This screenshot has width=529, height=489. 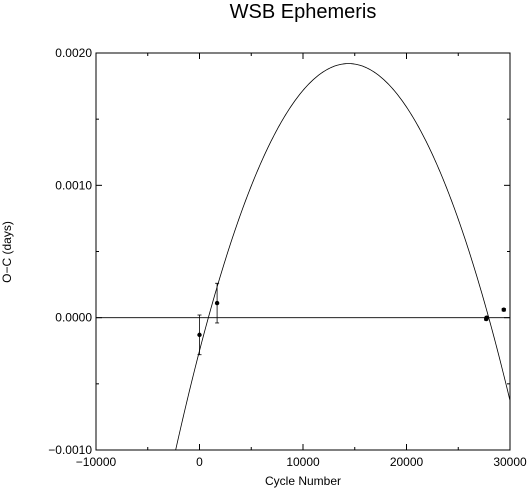 What do you see at coordinates (96, 462) in the screenshot?
I see `x-tick-label: −10000` at bounding box center [96, 462].